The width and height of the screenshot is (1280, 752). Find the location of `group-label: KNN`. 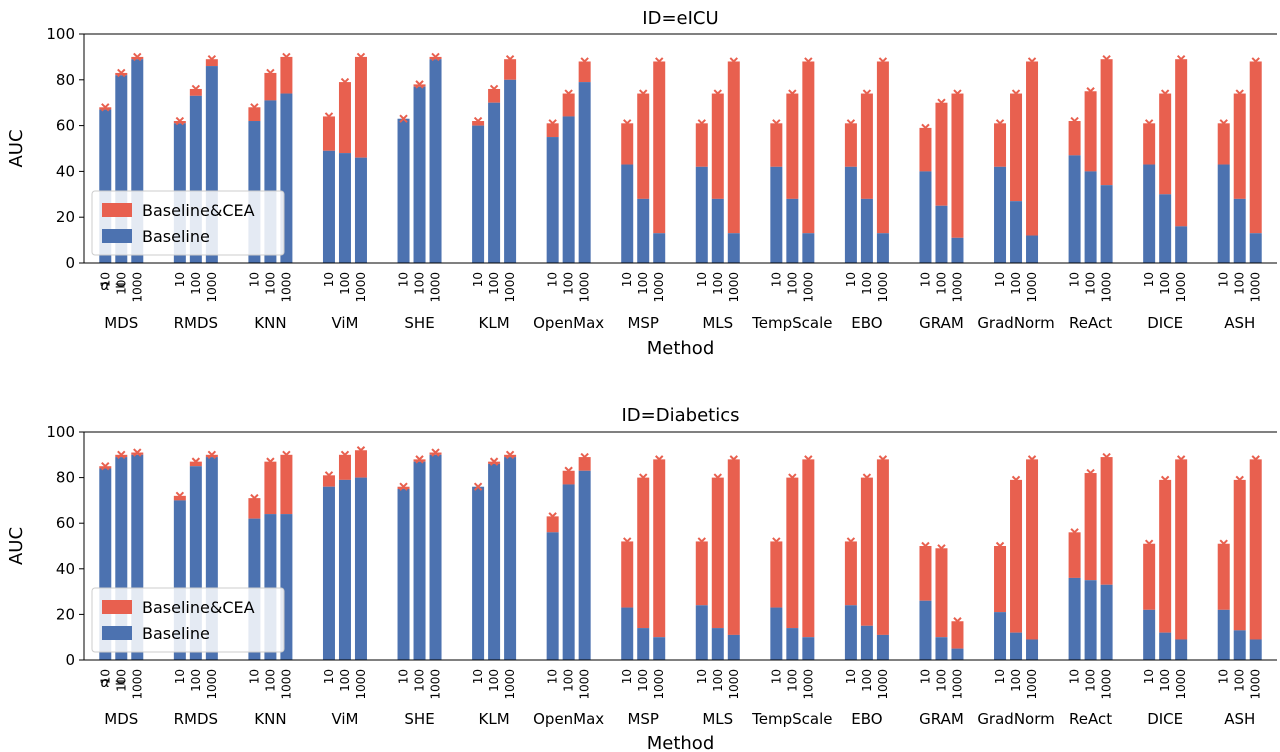

group-label: KNN is located at coordinates (270, 719).